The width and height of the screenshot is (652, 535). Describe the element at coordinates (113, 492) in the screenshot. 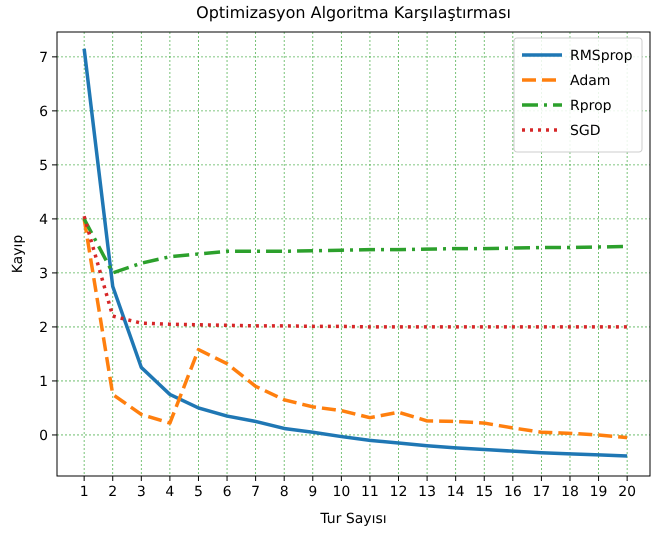

I see `x-tick-label: 2` at that location.